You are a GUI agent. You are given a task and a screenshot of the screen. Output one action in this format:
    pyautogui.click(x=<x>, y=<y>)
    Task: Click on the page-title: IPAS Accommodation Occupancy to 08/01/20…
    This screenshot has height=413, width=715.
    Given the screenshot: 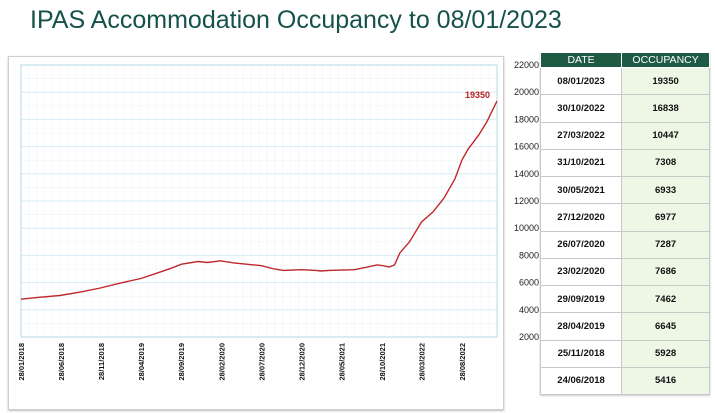 What is the action you would take?
    pyautogui.click(x=296, y=20)
    